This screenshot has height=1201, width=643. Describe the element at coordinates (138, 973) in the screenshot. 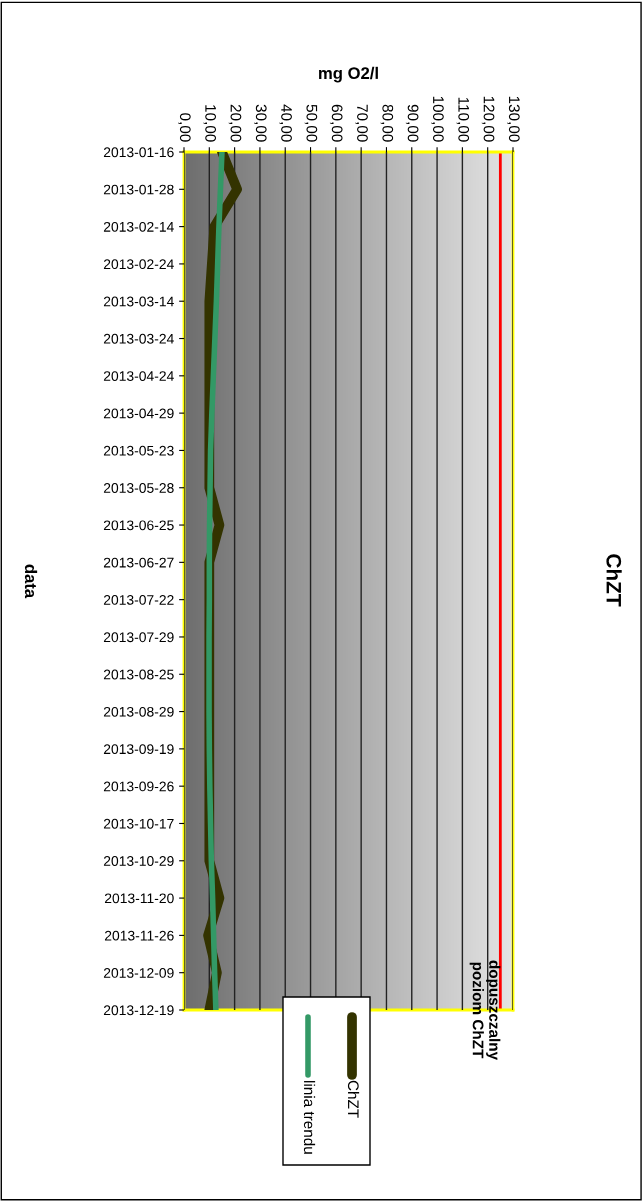

I see `y-tick-label: 2013-12-09` at that location.